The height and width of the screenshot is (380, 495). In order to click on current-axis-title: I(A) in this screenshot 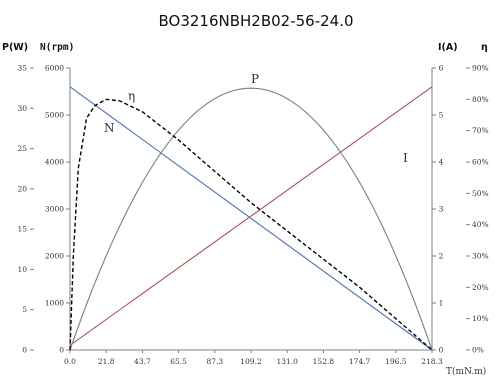, I will do `click(448, 47)`.